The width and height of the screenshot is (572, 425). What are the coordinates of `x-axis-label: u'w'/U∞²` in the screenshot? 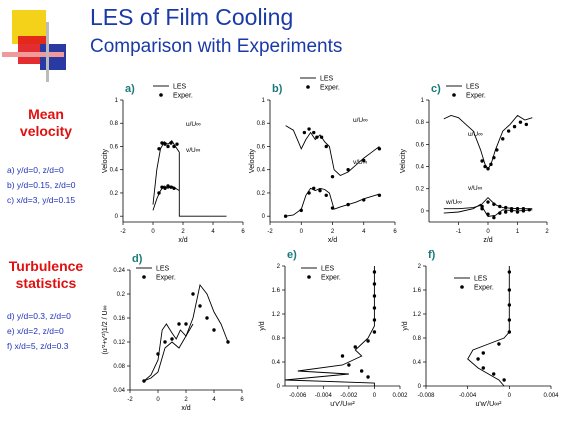 It's located at (489, 404).